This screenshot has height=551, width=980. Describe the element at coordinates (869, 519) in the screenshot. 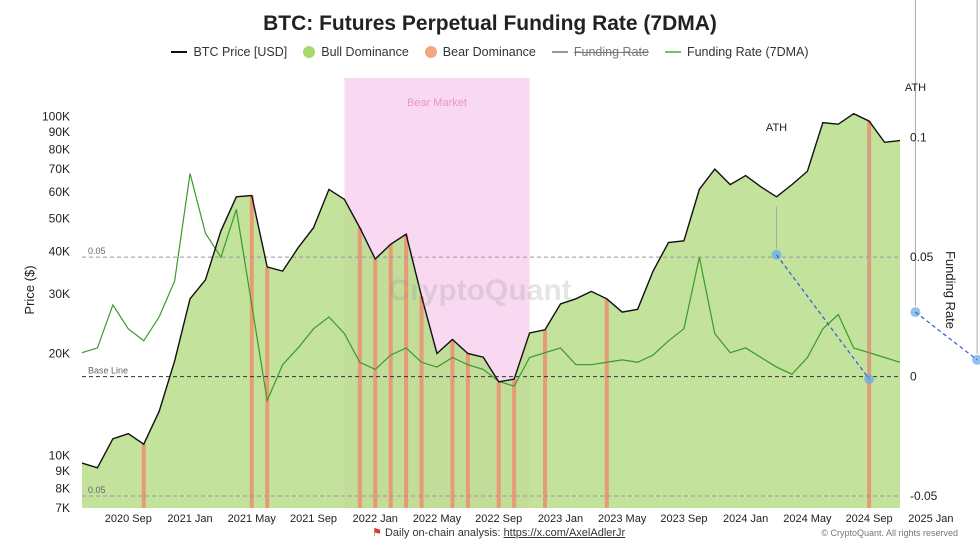

I see `x-tick-label: 2024 Sep` at that location.